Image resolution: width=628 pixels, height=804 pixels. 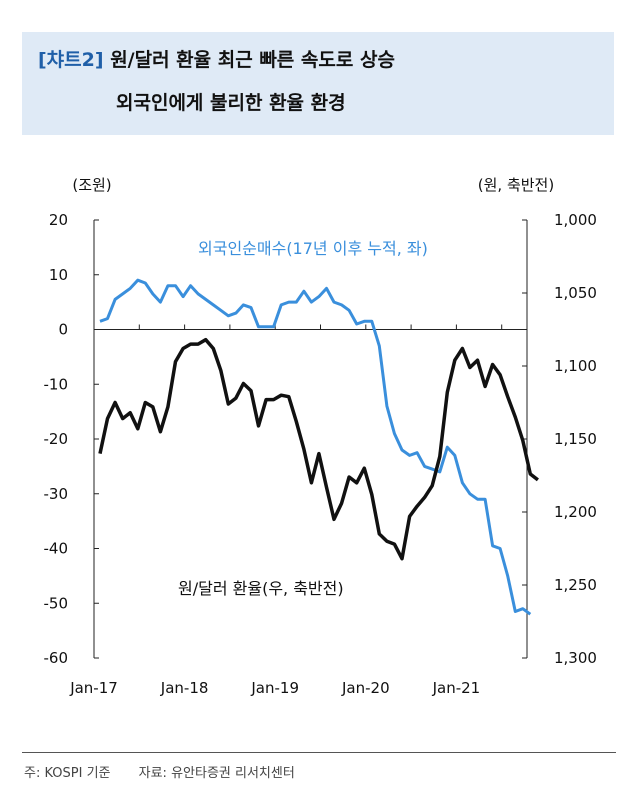 I want to click on left-tick-label: -20, so click(x=56, y=439).